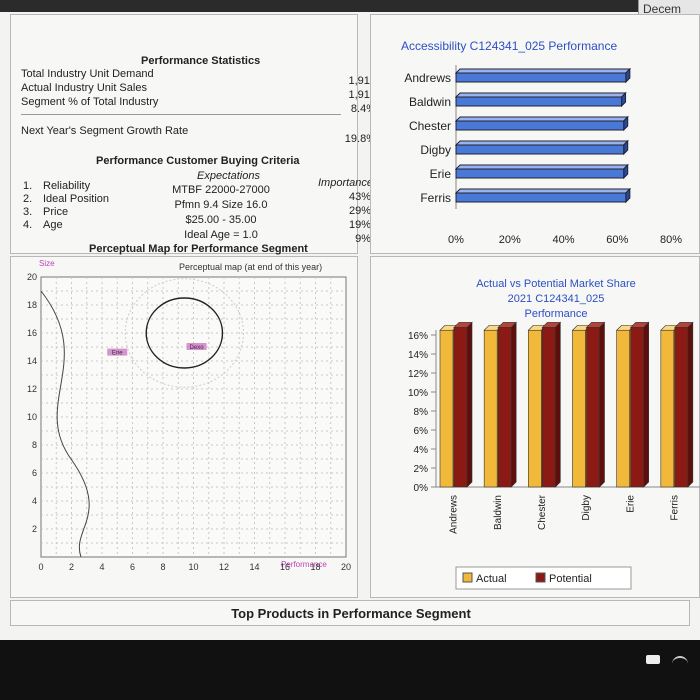  I want to click on legend: Actual Potential, so click(543, 578).